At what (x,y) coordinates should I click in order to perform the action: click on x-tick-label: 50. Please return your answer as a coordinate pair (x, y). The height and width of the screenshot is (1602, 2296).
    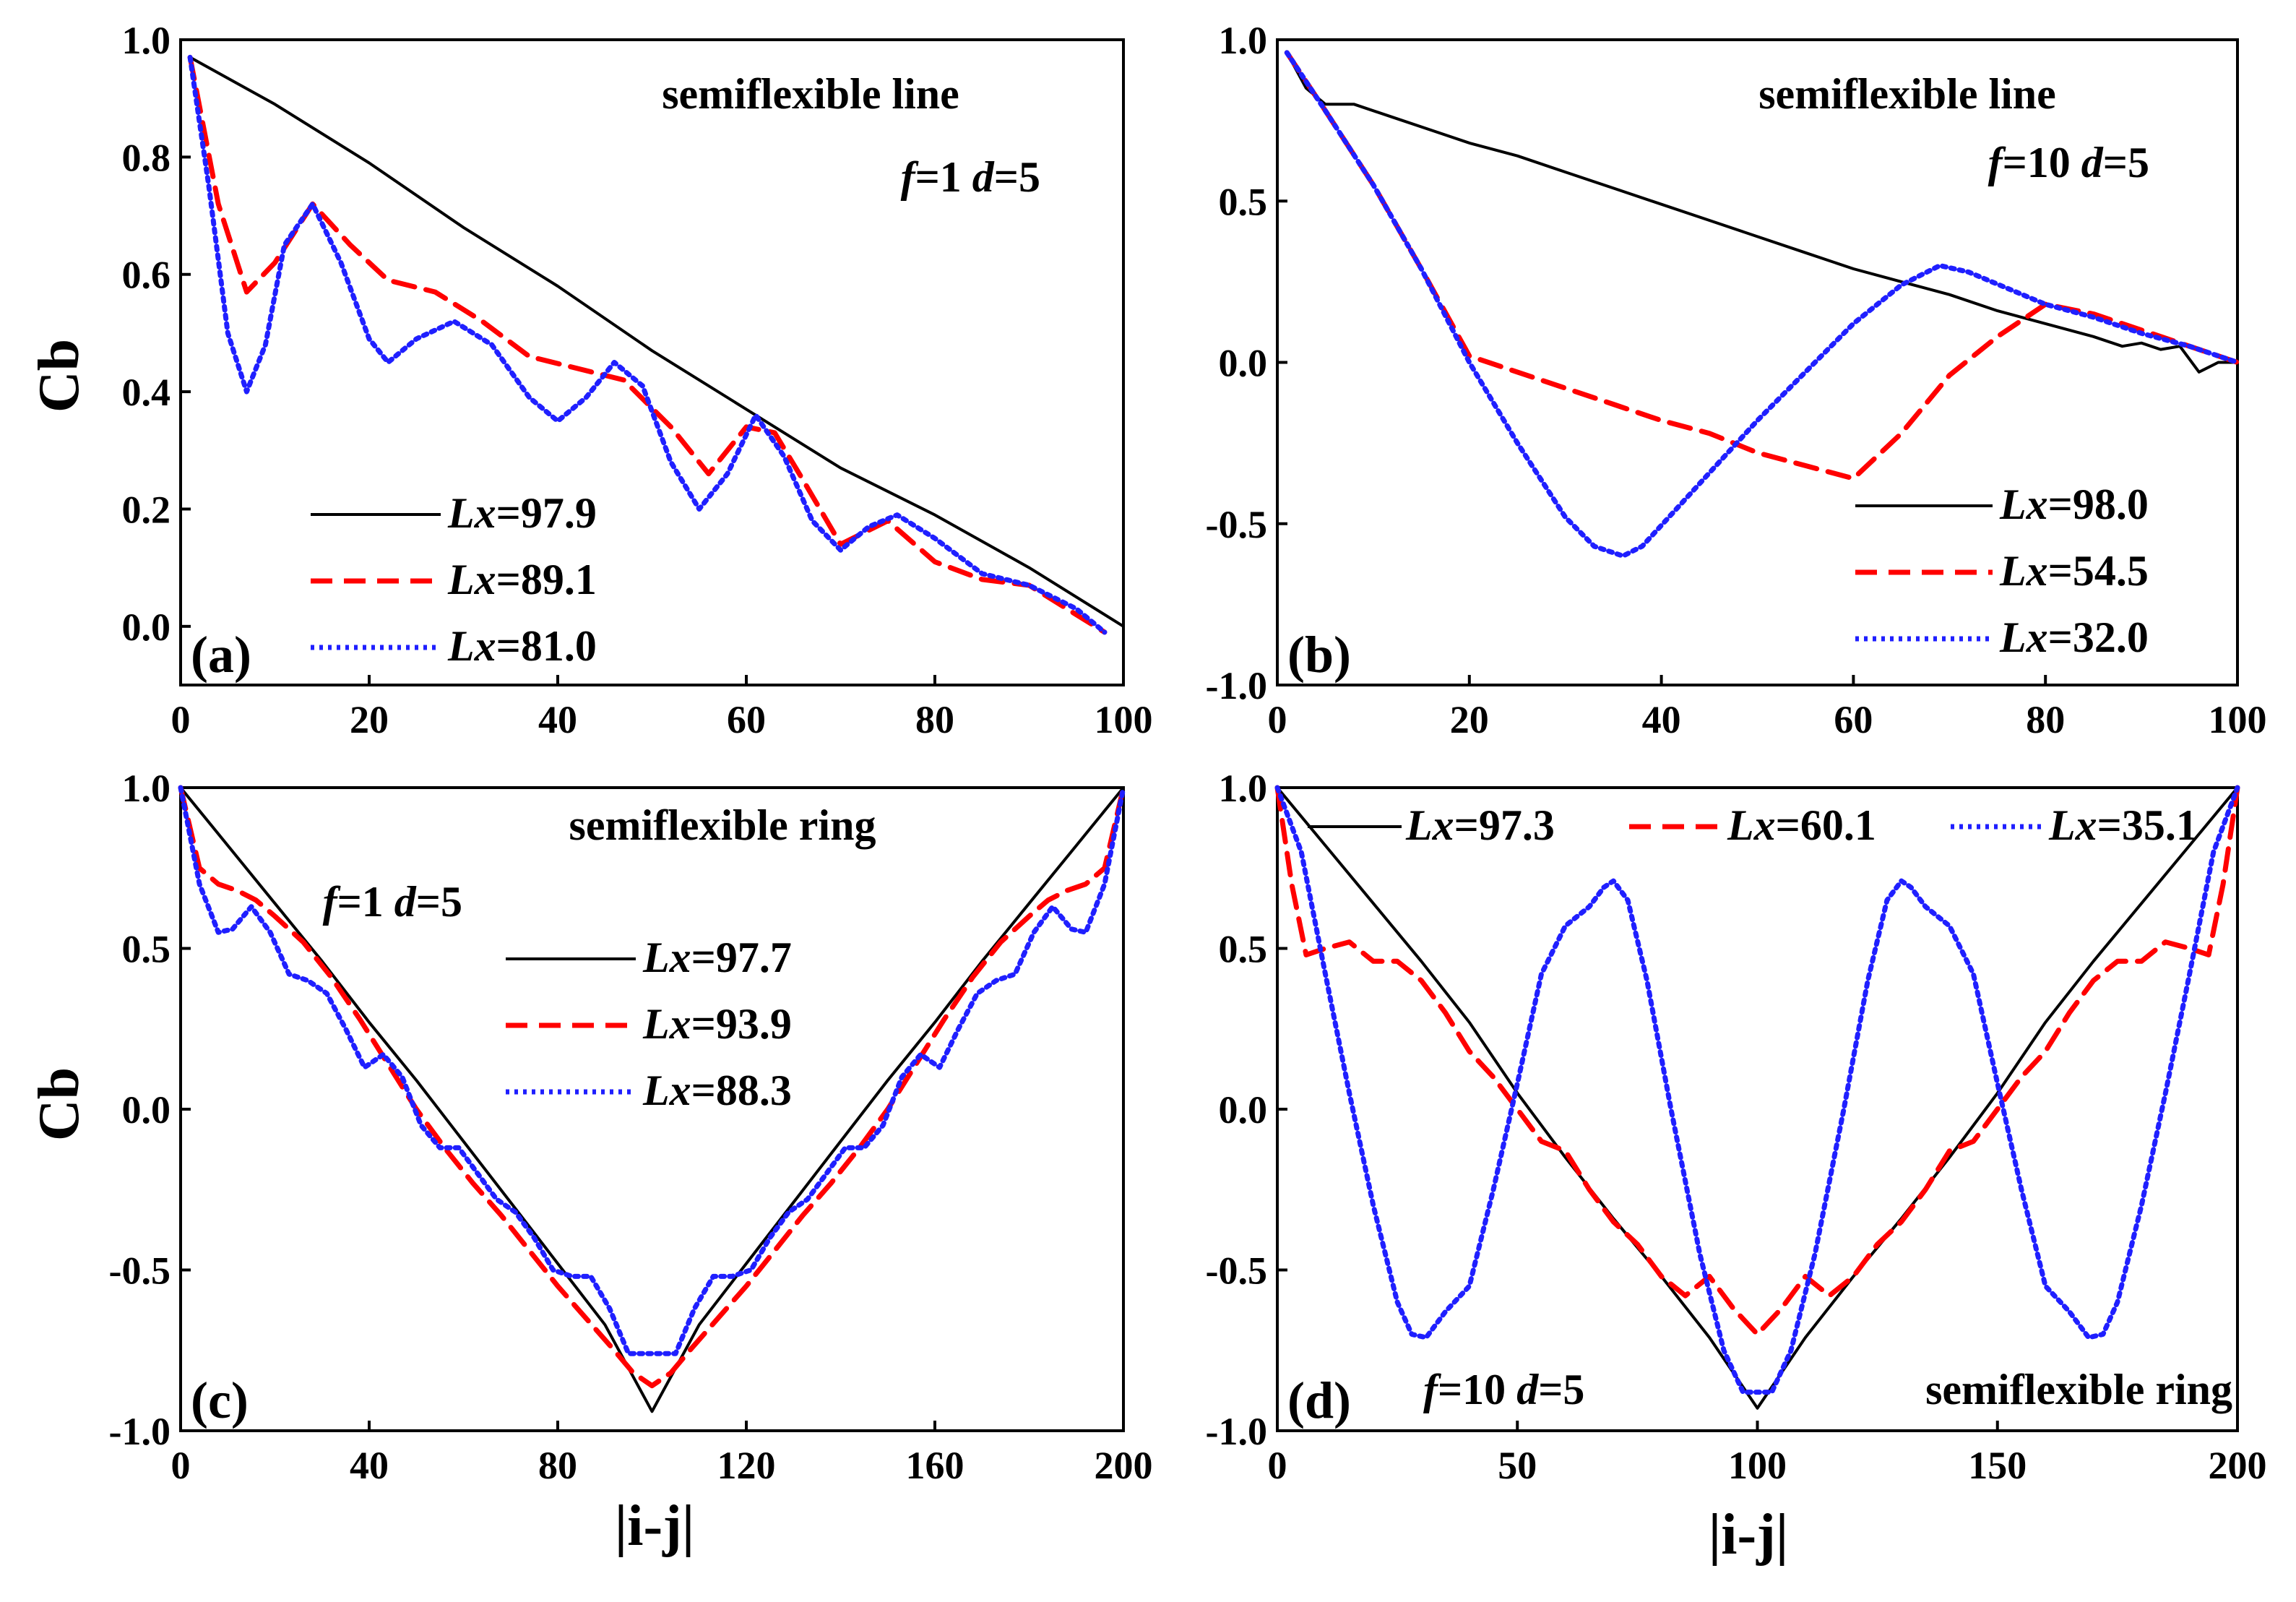
    Looking at the image, I should click on (1517, 1465).